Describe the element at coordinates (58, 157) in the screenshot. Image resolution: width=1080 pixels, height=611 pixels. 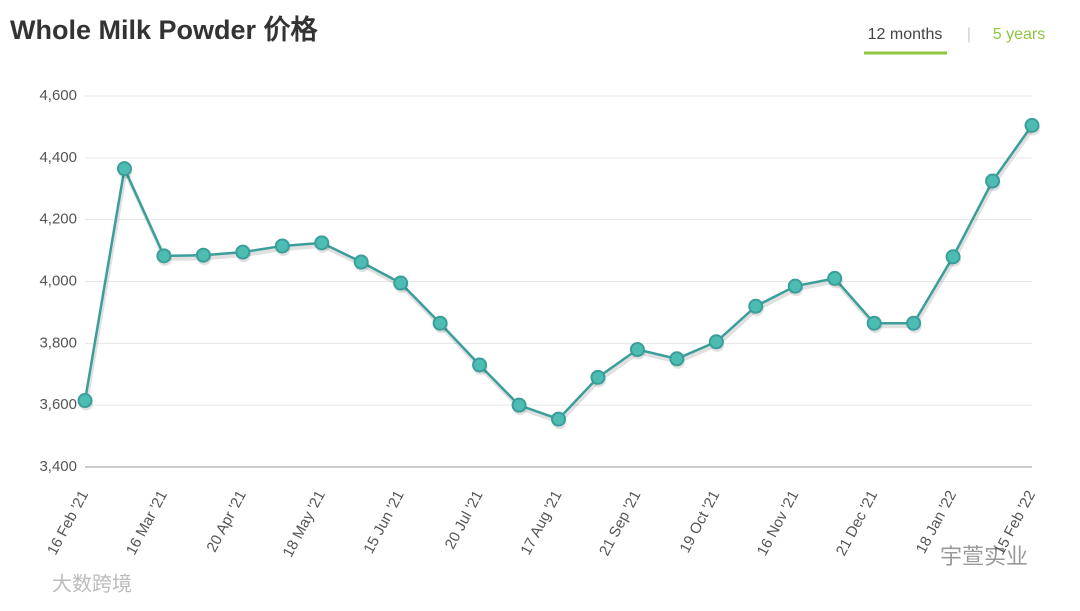
I see `y-tick-label: 4,400` at that location.